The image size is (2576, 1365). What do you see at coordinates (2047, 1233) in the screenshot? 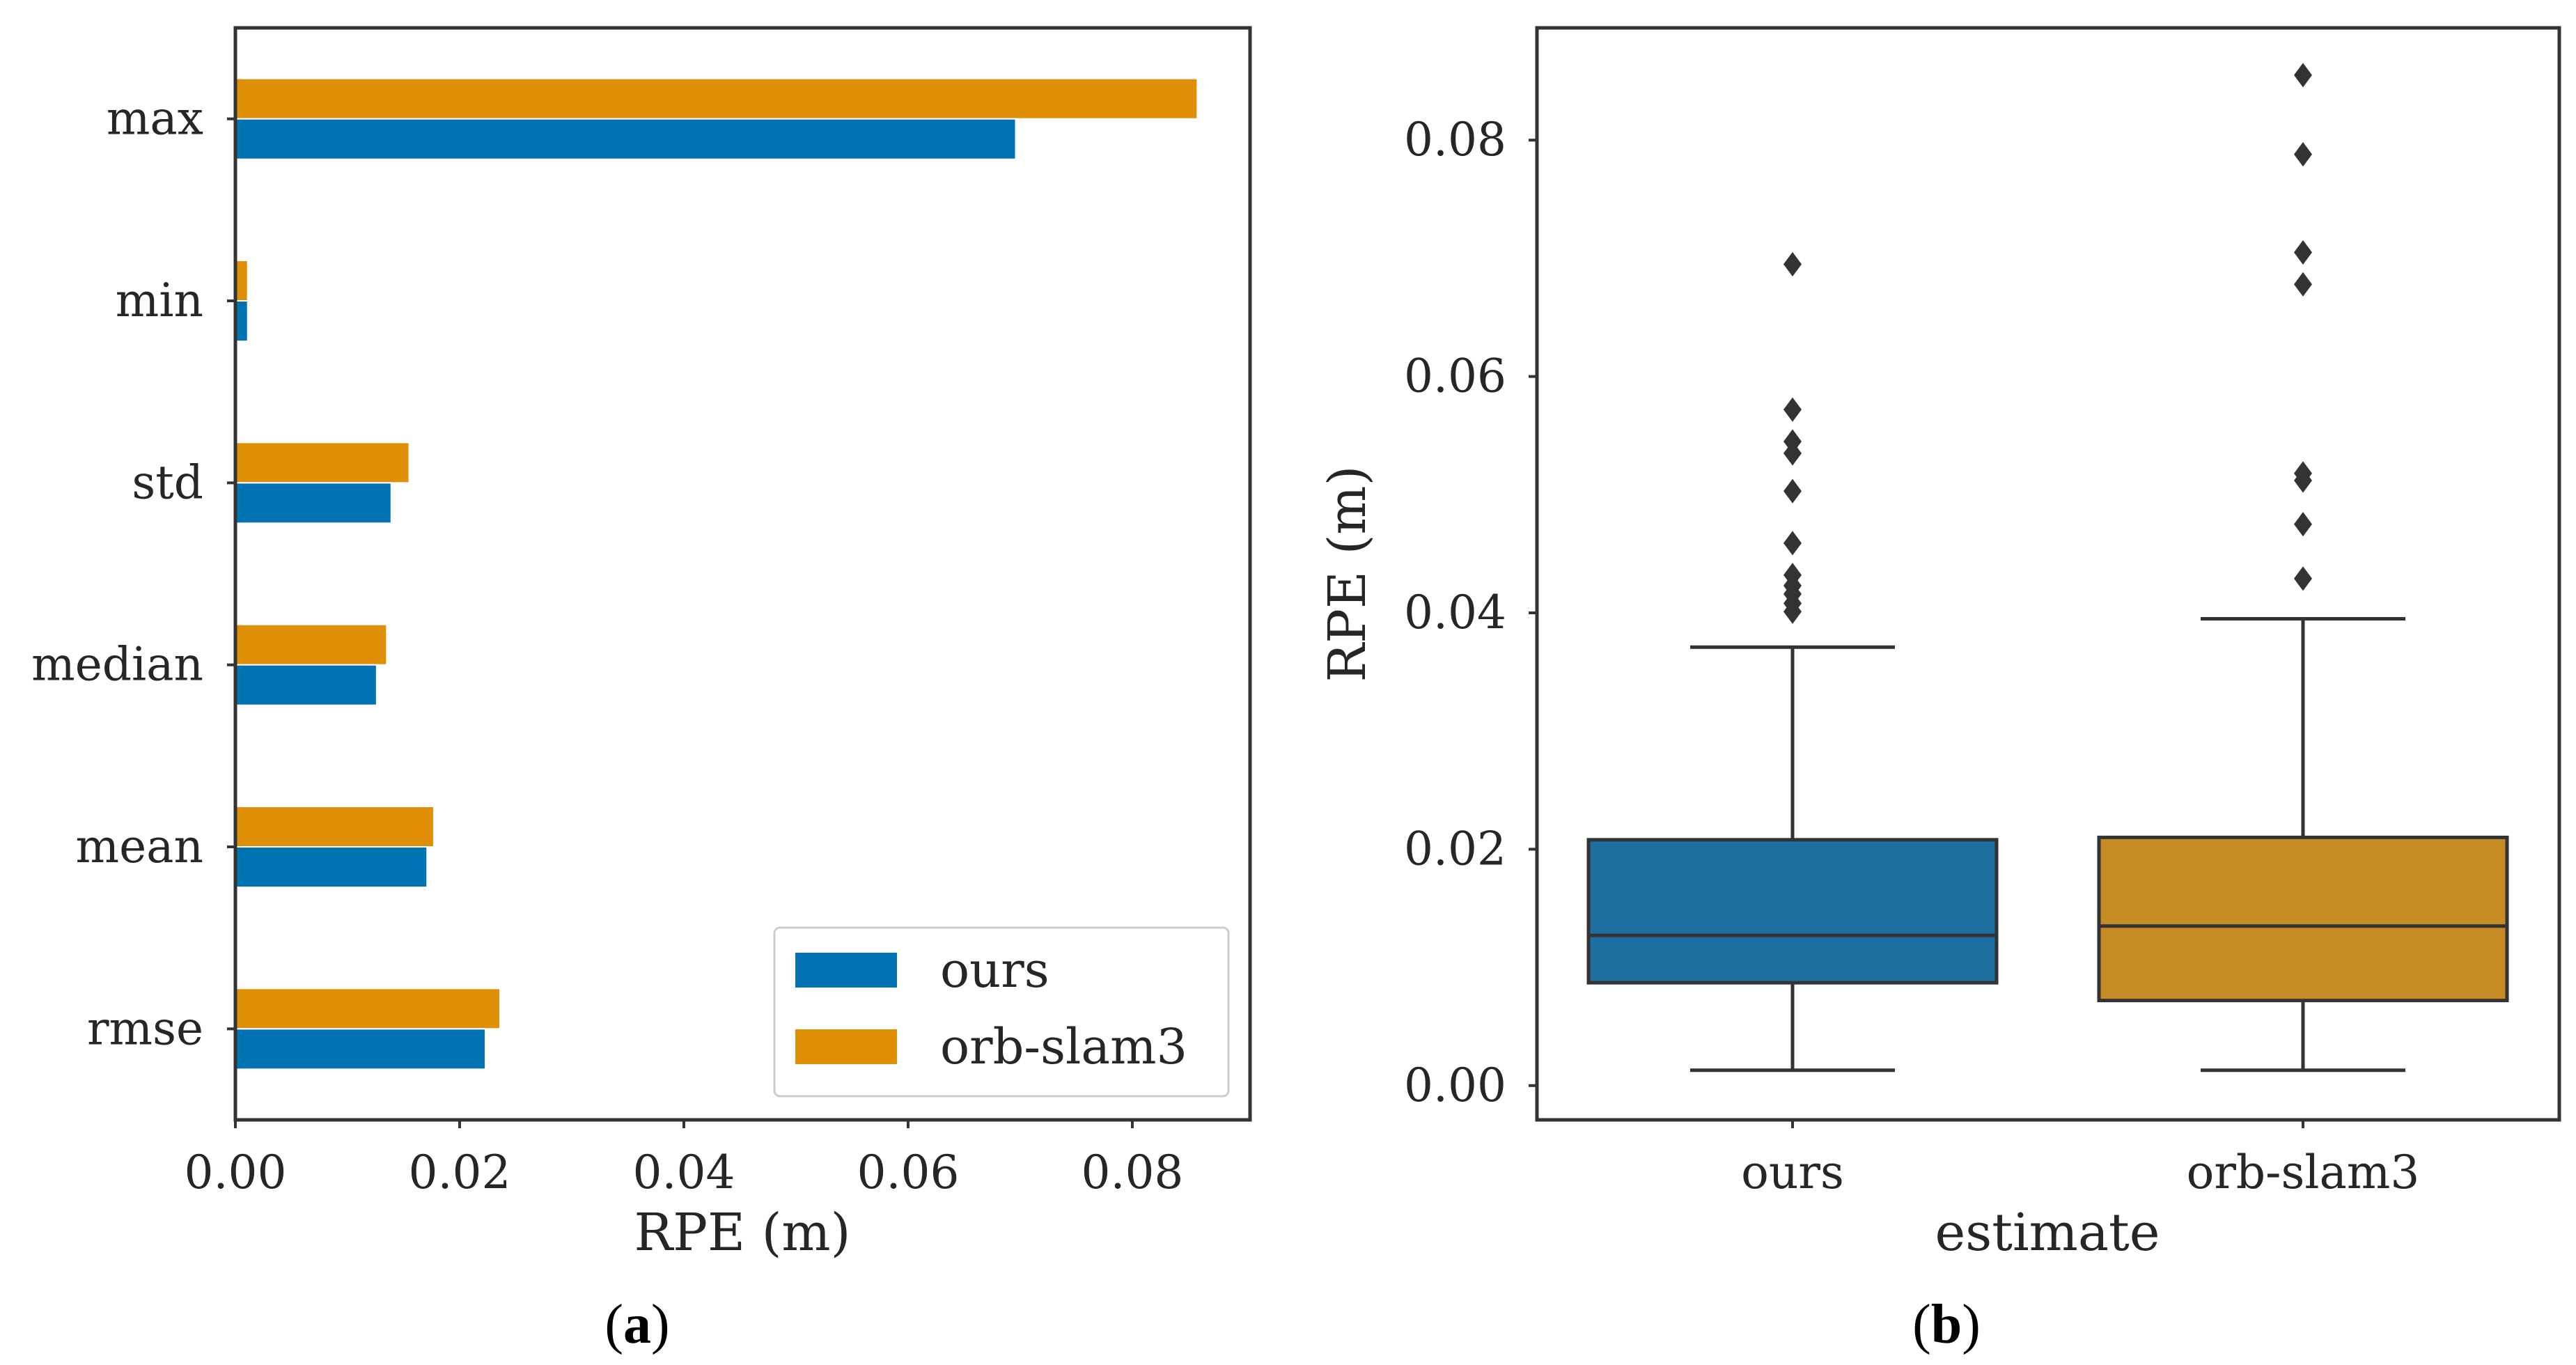
I see `x-axis-label: estimate` at bounding box center [2047, 1233].